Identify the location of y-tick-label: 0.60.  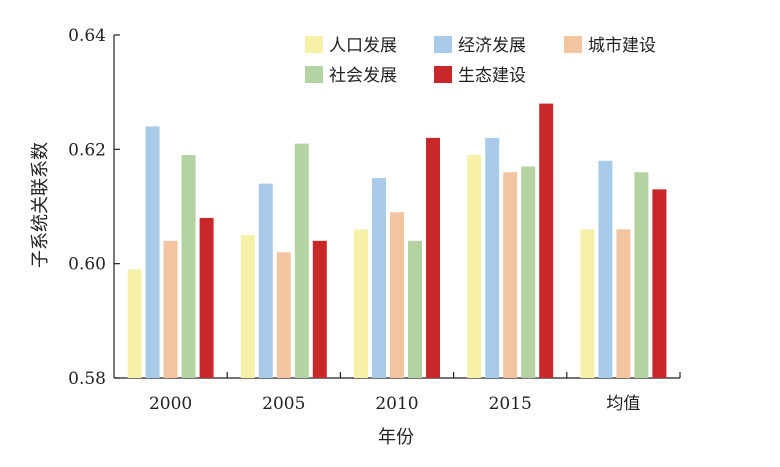
(87, 265).